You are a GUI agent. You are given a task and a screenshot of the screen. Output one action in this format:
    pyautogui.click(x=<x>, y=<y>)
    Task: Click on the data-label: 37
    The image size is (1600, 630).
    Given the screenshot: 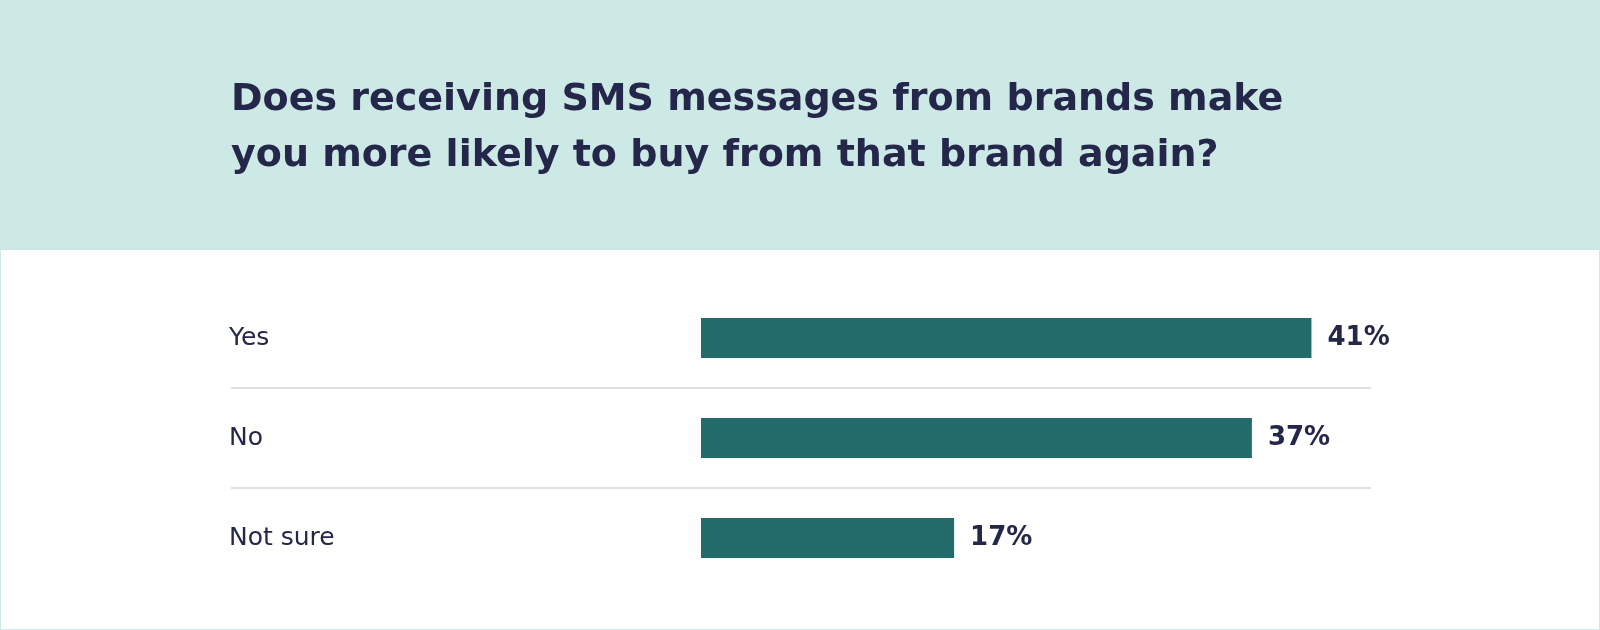 What is the action you would take?
    pyautogui.click(x=1286, y=435)
    